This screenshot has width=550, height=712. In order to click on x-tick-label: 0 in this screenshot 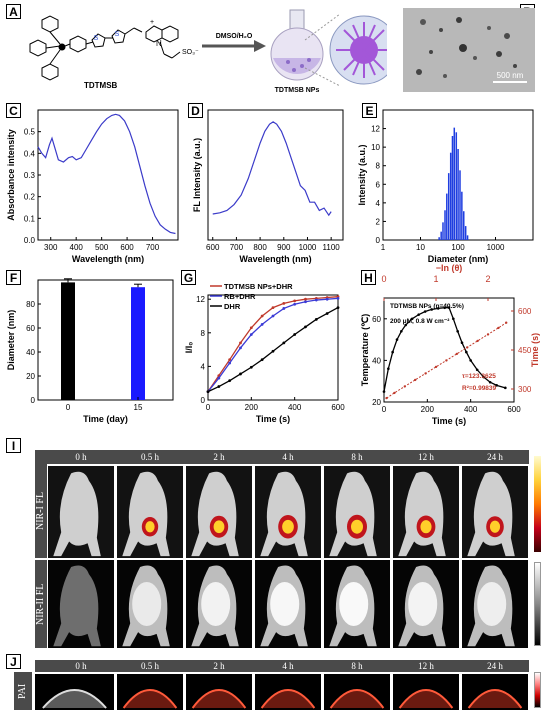, I will do `click(384, 409)`.